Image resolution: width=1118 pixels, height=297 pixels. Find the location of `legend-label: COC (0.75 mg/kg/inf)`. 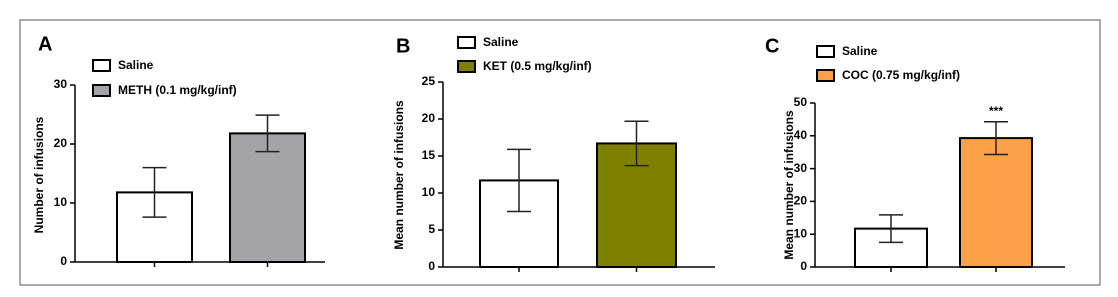

legend-label: COC (0.75 mg/kg/inf) is located at coordinates (901, 75).